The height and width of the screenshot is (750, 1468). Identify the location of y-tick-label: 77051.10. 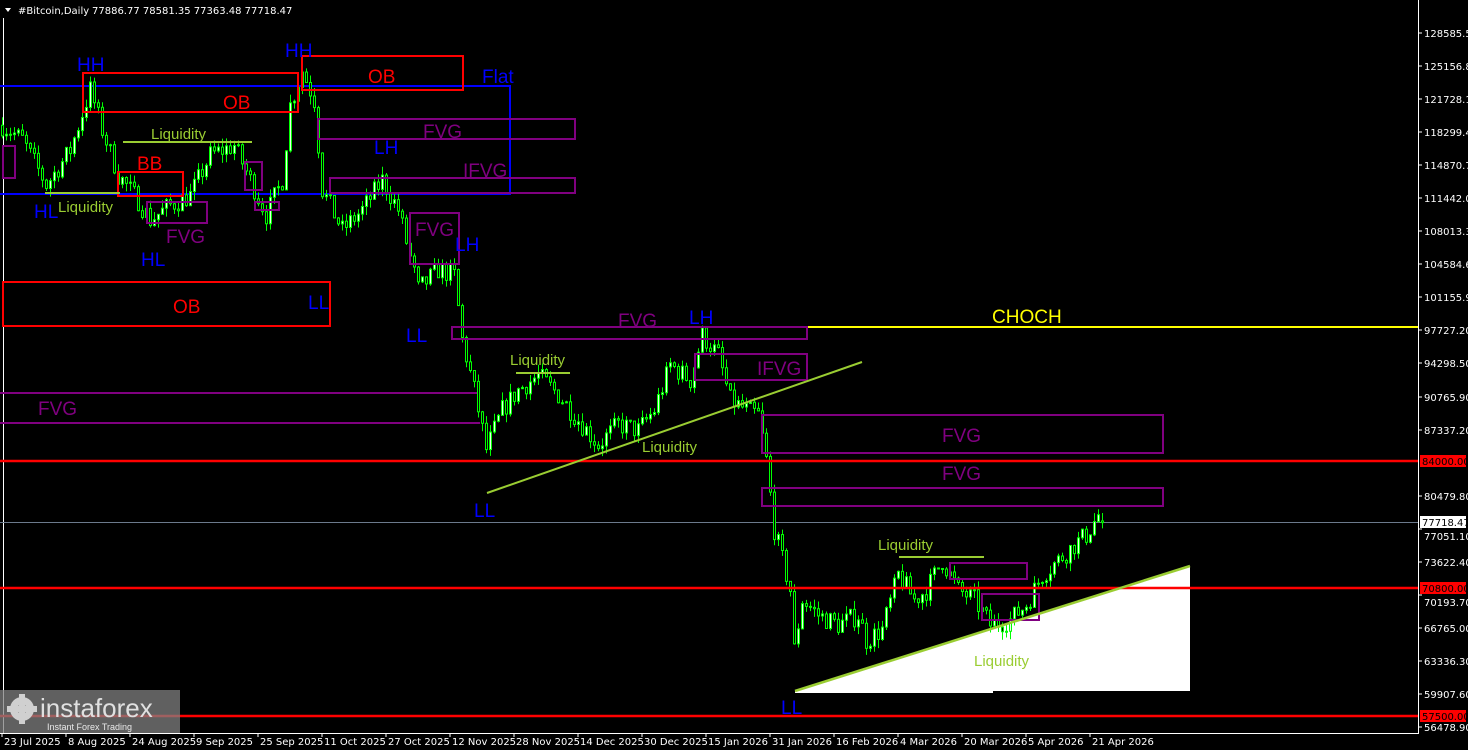
(1446, 537).